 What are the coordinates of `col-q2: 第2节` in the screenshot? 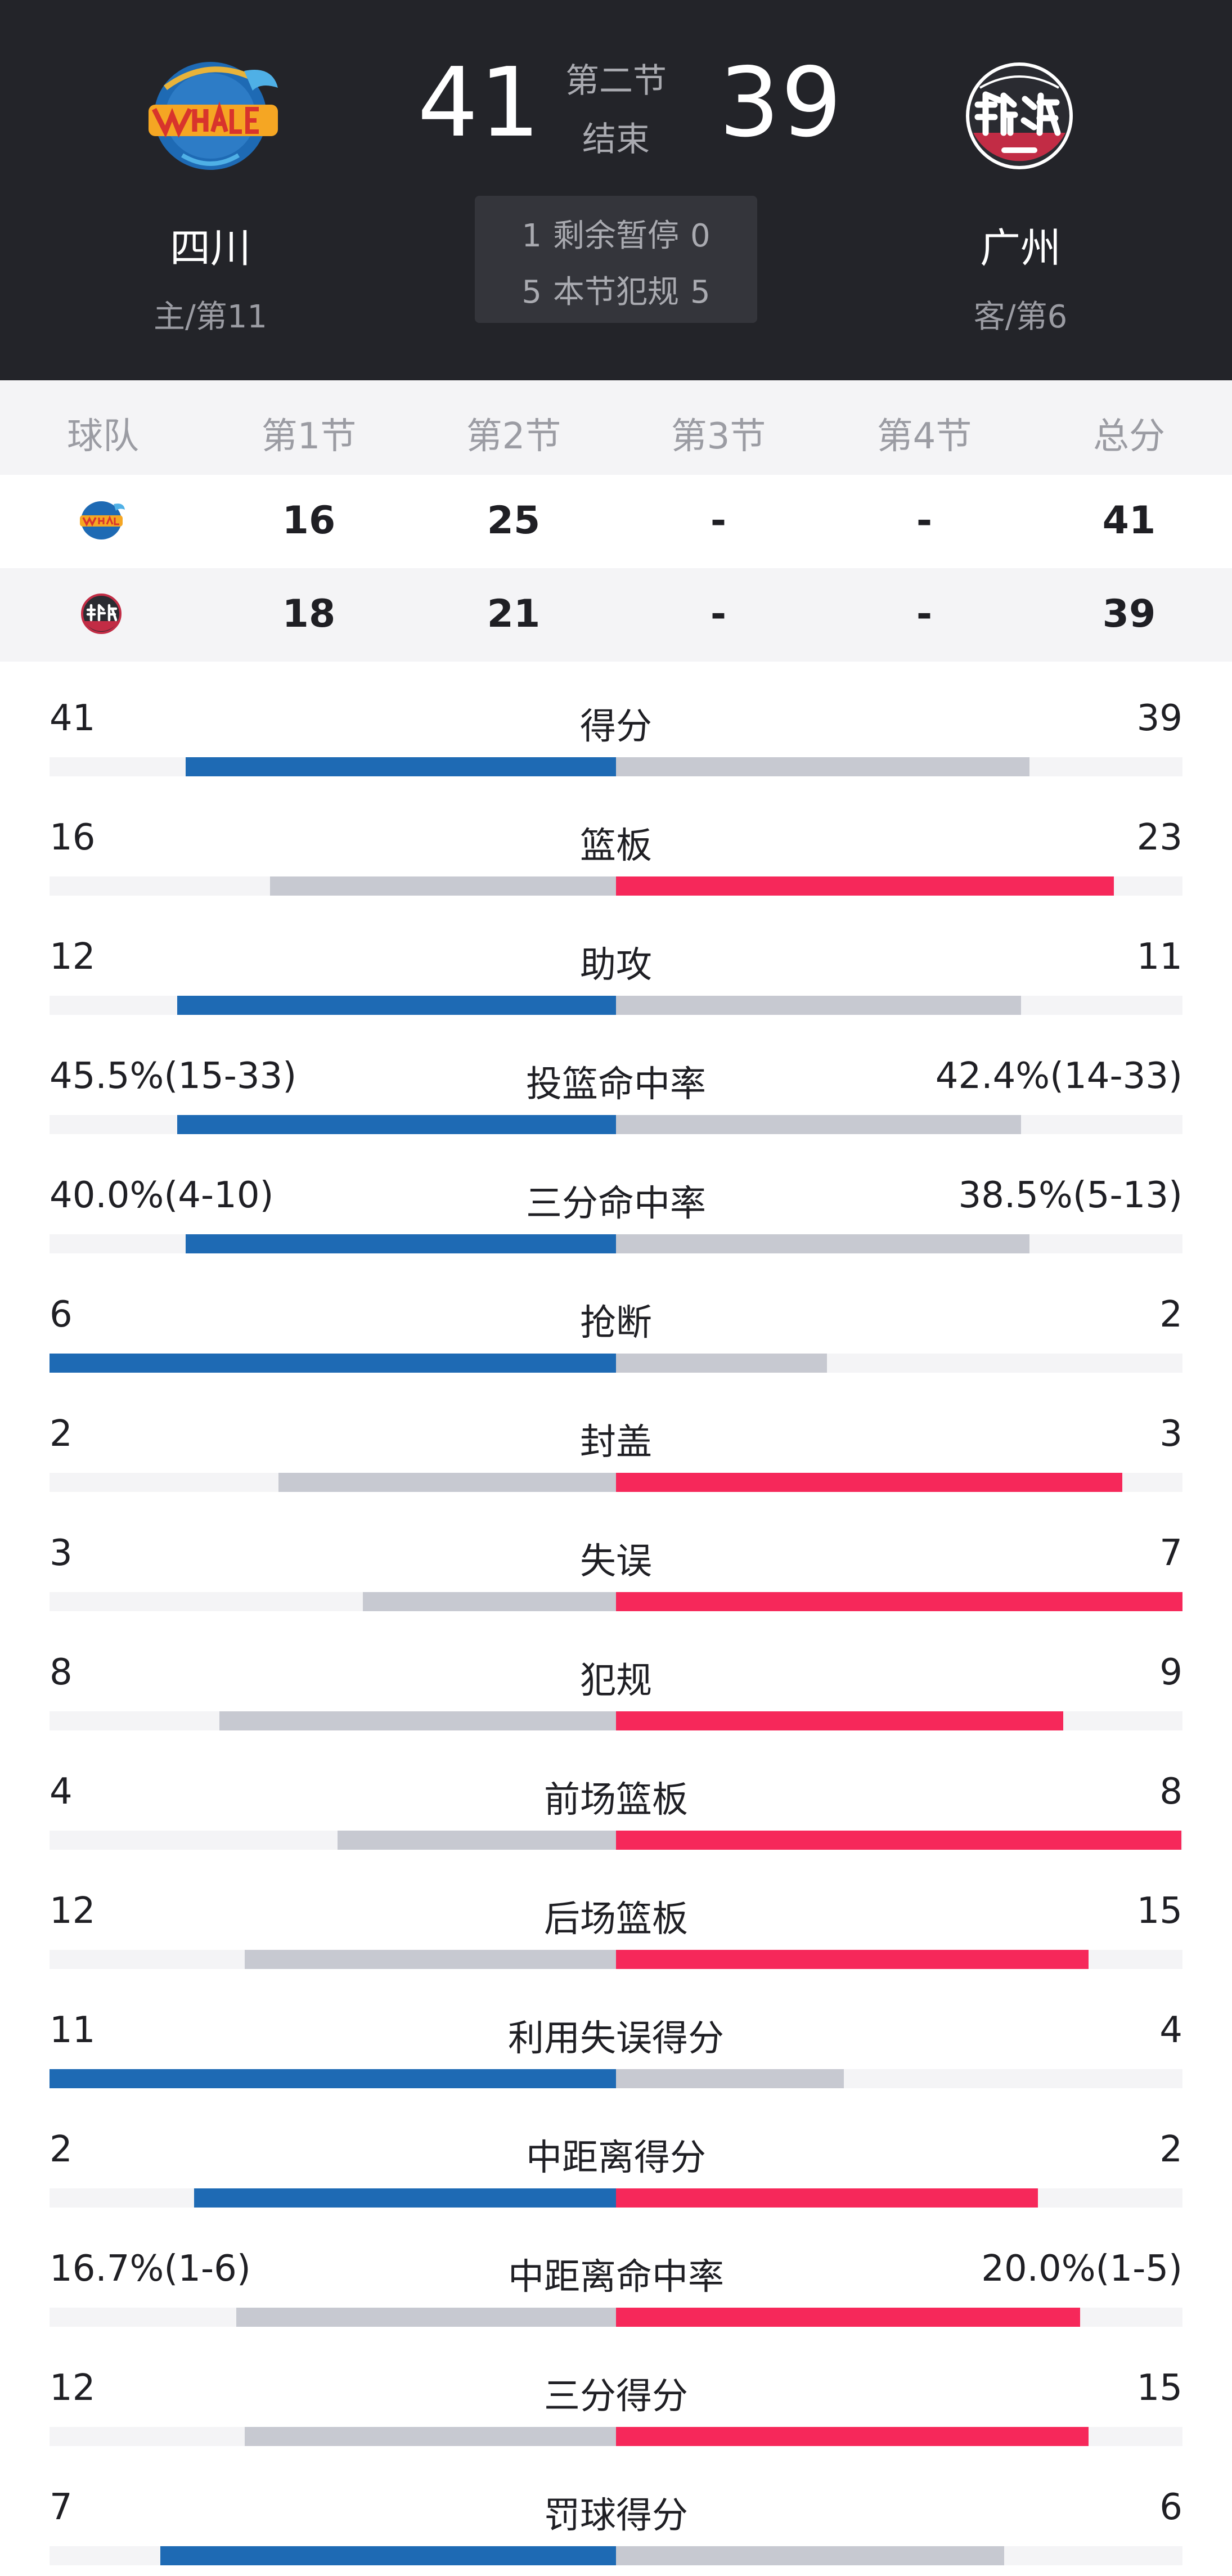 It's located at (513, 436).